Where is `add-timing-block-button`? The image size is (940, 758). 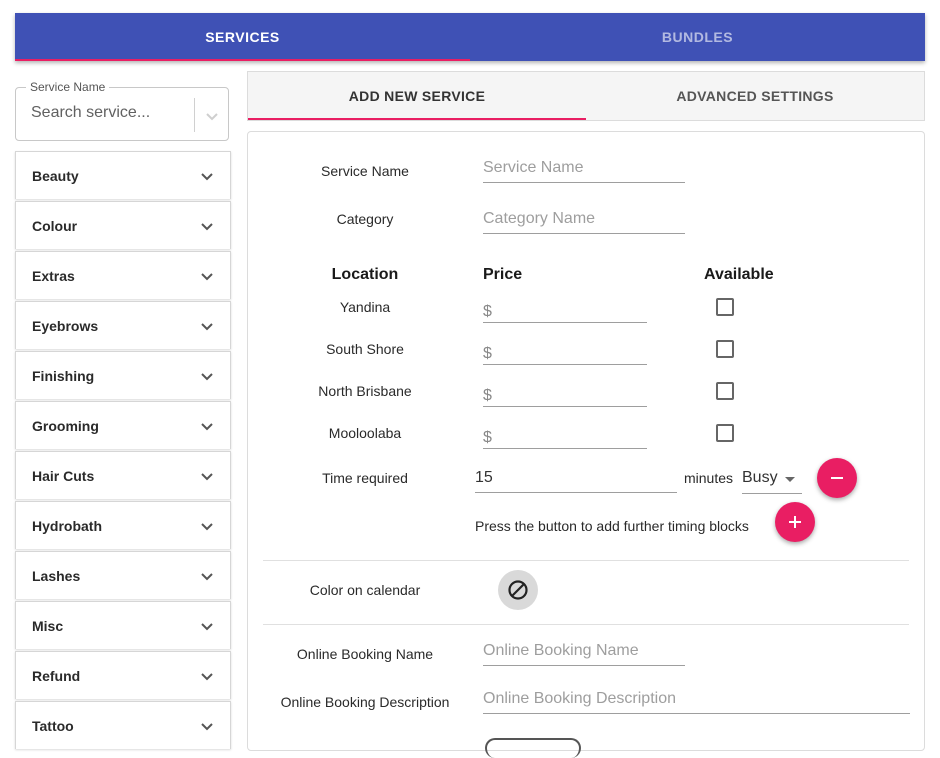 add-timing-block-button is located at coordinates (795, 522).